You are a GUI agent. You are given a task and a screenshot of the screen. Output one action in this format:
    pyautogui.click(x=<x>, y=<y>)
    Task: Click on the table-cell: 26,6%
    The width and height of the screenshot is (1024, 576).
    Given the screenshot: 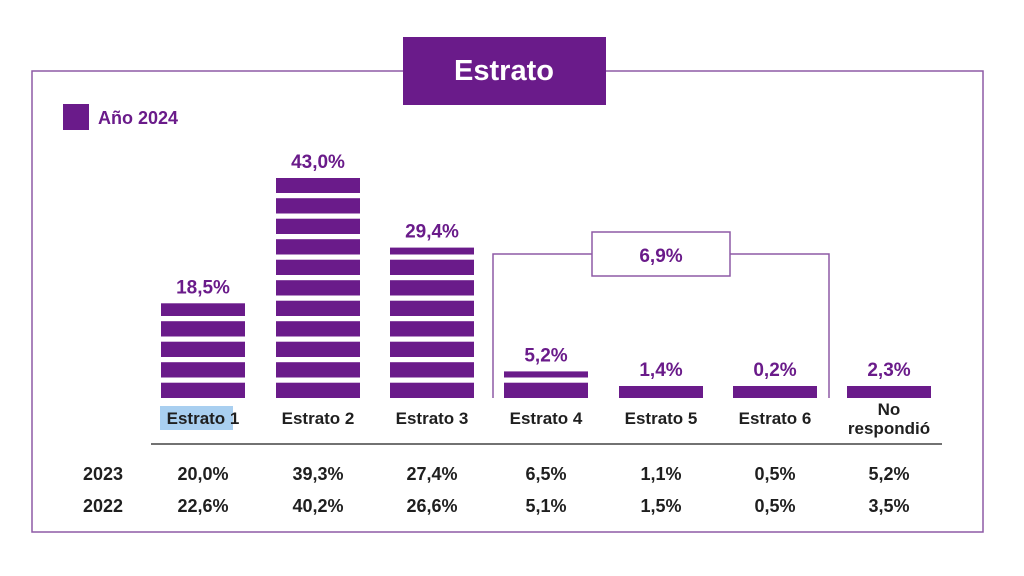 What is the action you would take?
    pyautogui.click(x=431, y=506)
    